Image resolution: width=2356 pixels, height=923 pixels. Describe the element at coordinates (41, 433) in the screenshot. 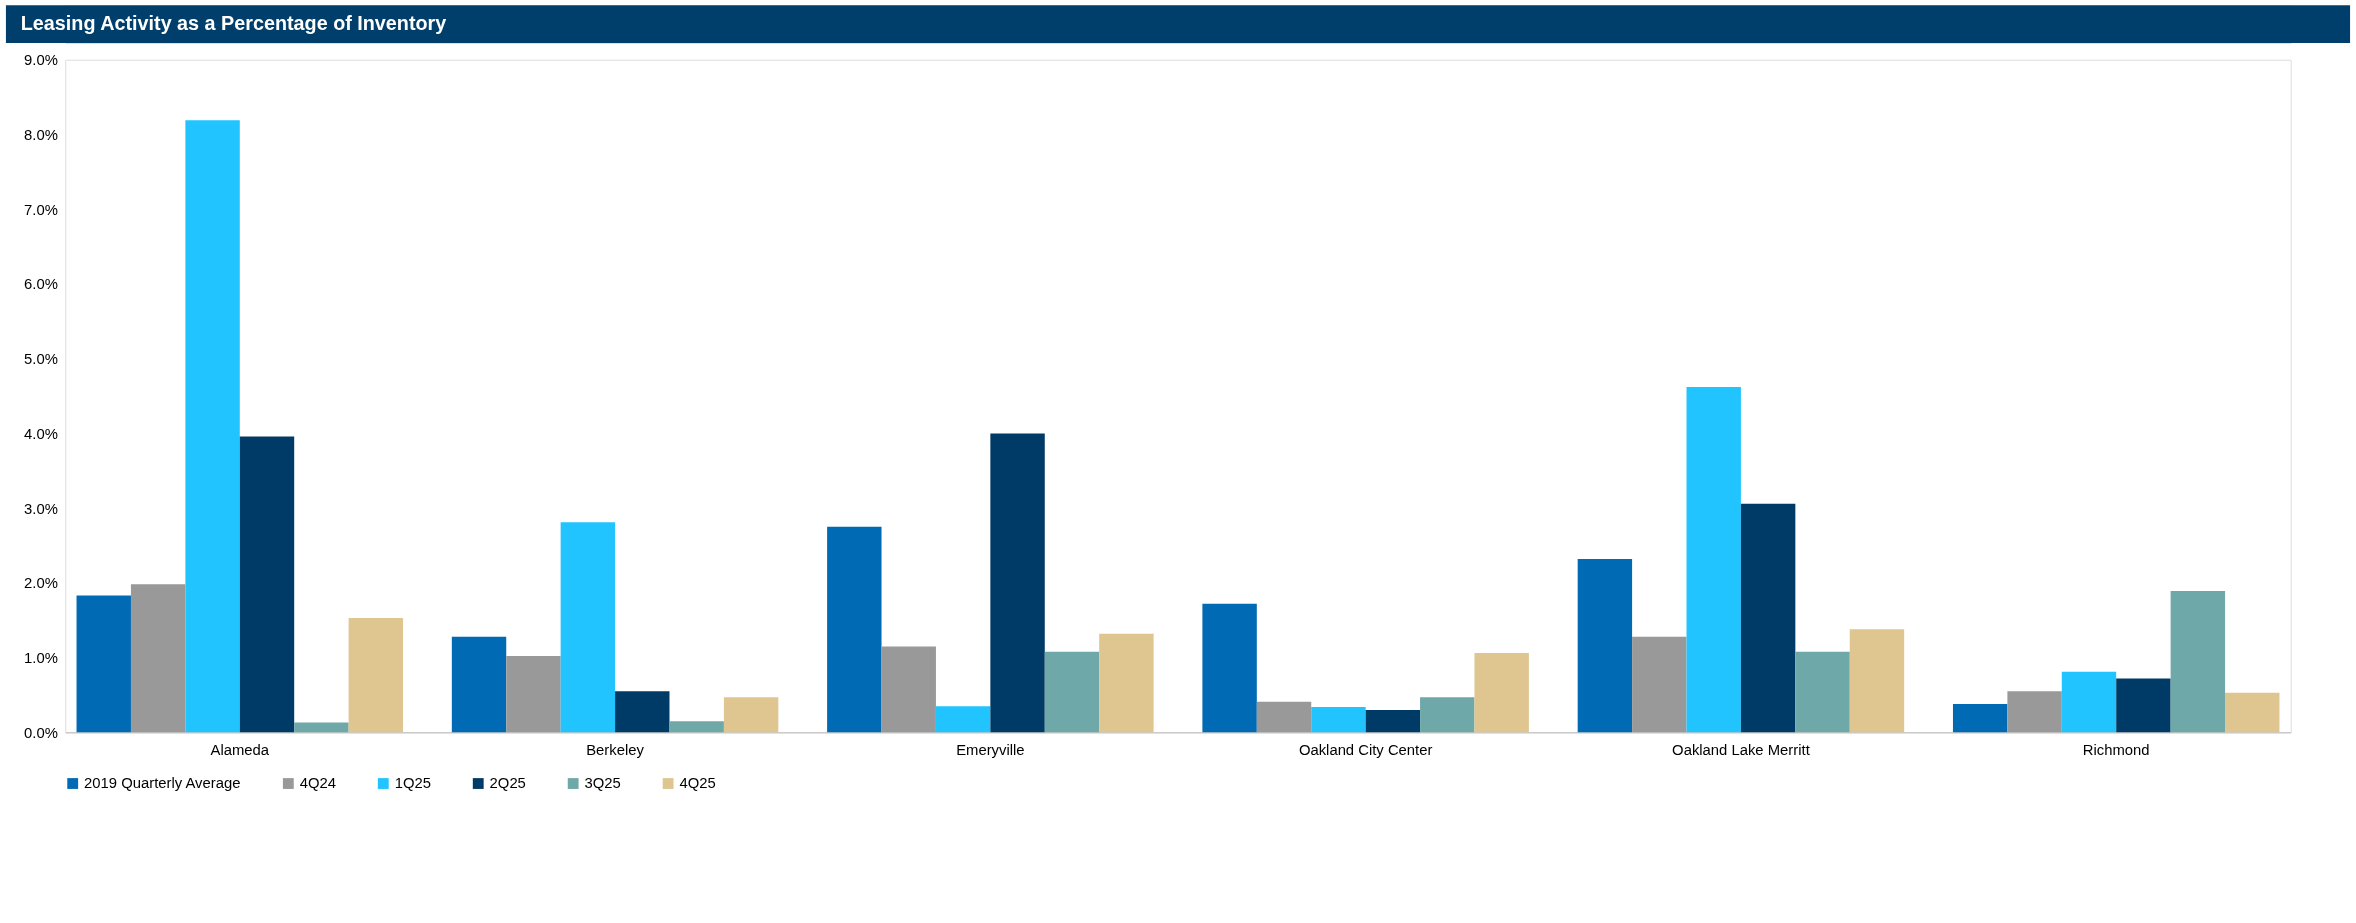

I see `y-tick-label: 4.0%` at that location.